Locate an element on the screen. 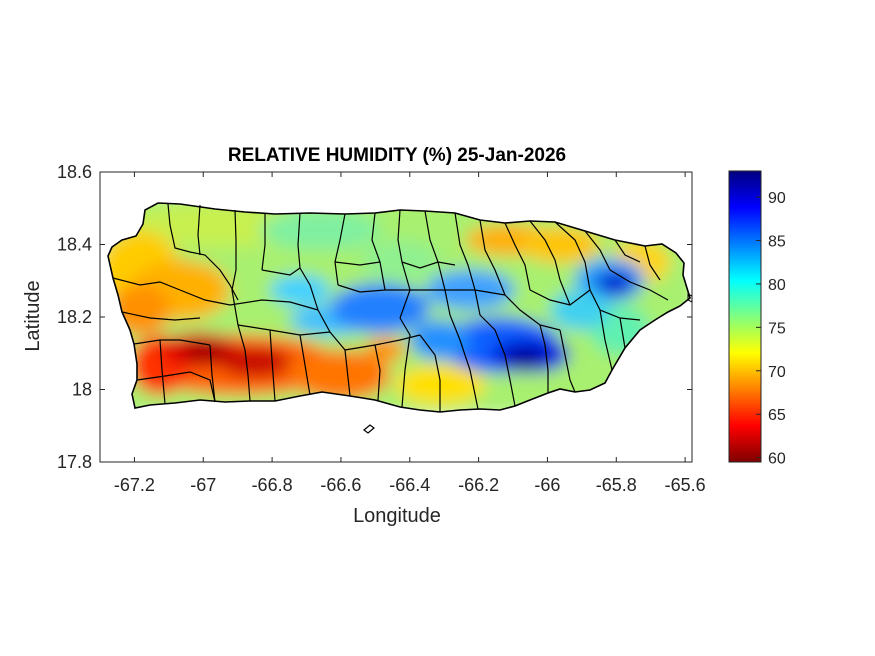 The height and width of the screenshot is (656, 875). x-tick-label: -66.6 is located at coordinates (340, 485).